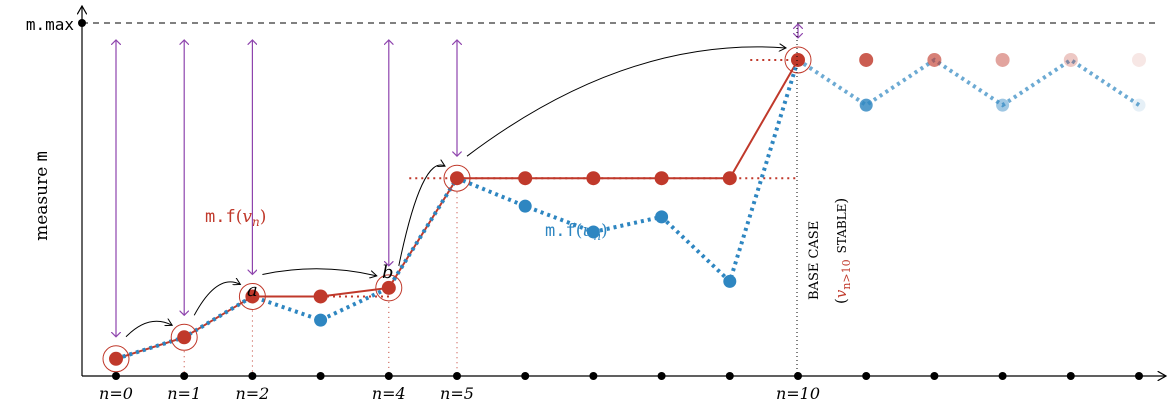 The height and width of the screenshot is (410, 1171). What do you see at coordinates (830, 251) in the screenshot?
I see `base-case-label: BASE CASE (vn>10STABLE)` at bounding box center [830, 251].